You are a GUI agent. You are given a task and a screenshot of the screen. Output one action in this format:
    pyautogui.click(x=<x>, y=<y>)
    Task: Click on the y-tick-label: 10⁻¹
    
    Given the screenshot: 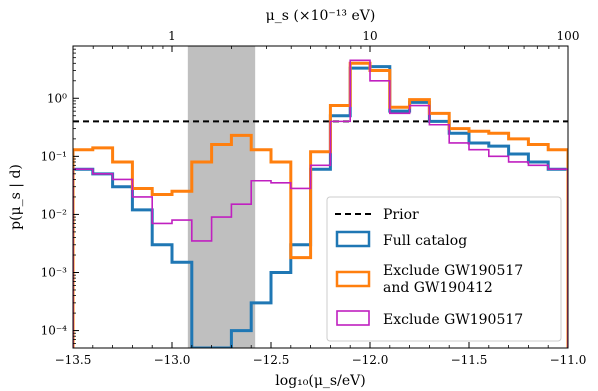 What is the action you would take?
    pyautogui.click(x=54, y=156)
    